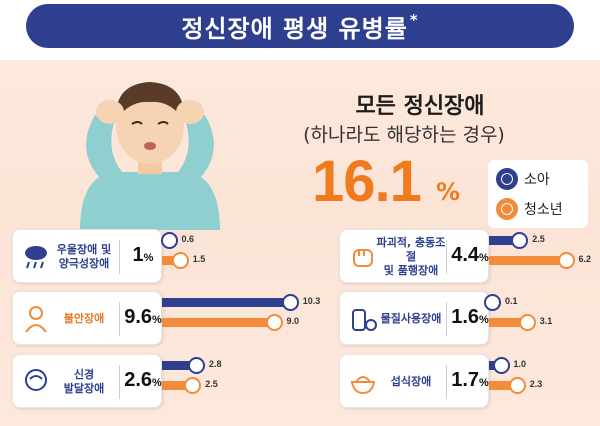 This screenshot has height=426, width=600. I want to click on bar-value-label: 10.3, so click(311, 301).